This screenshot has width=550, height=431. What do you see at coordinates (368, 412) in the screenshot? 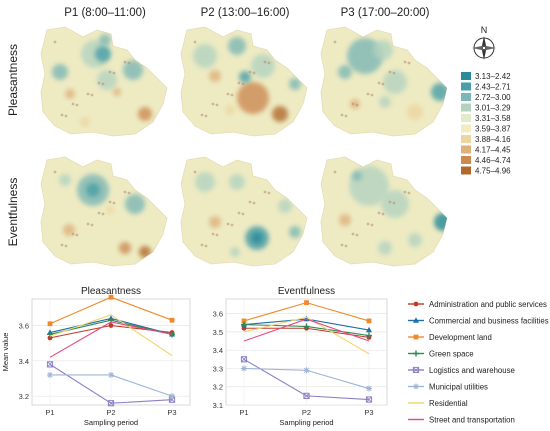
I see `x-tick-label: P3` at bounding box center [368, 412].